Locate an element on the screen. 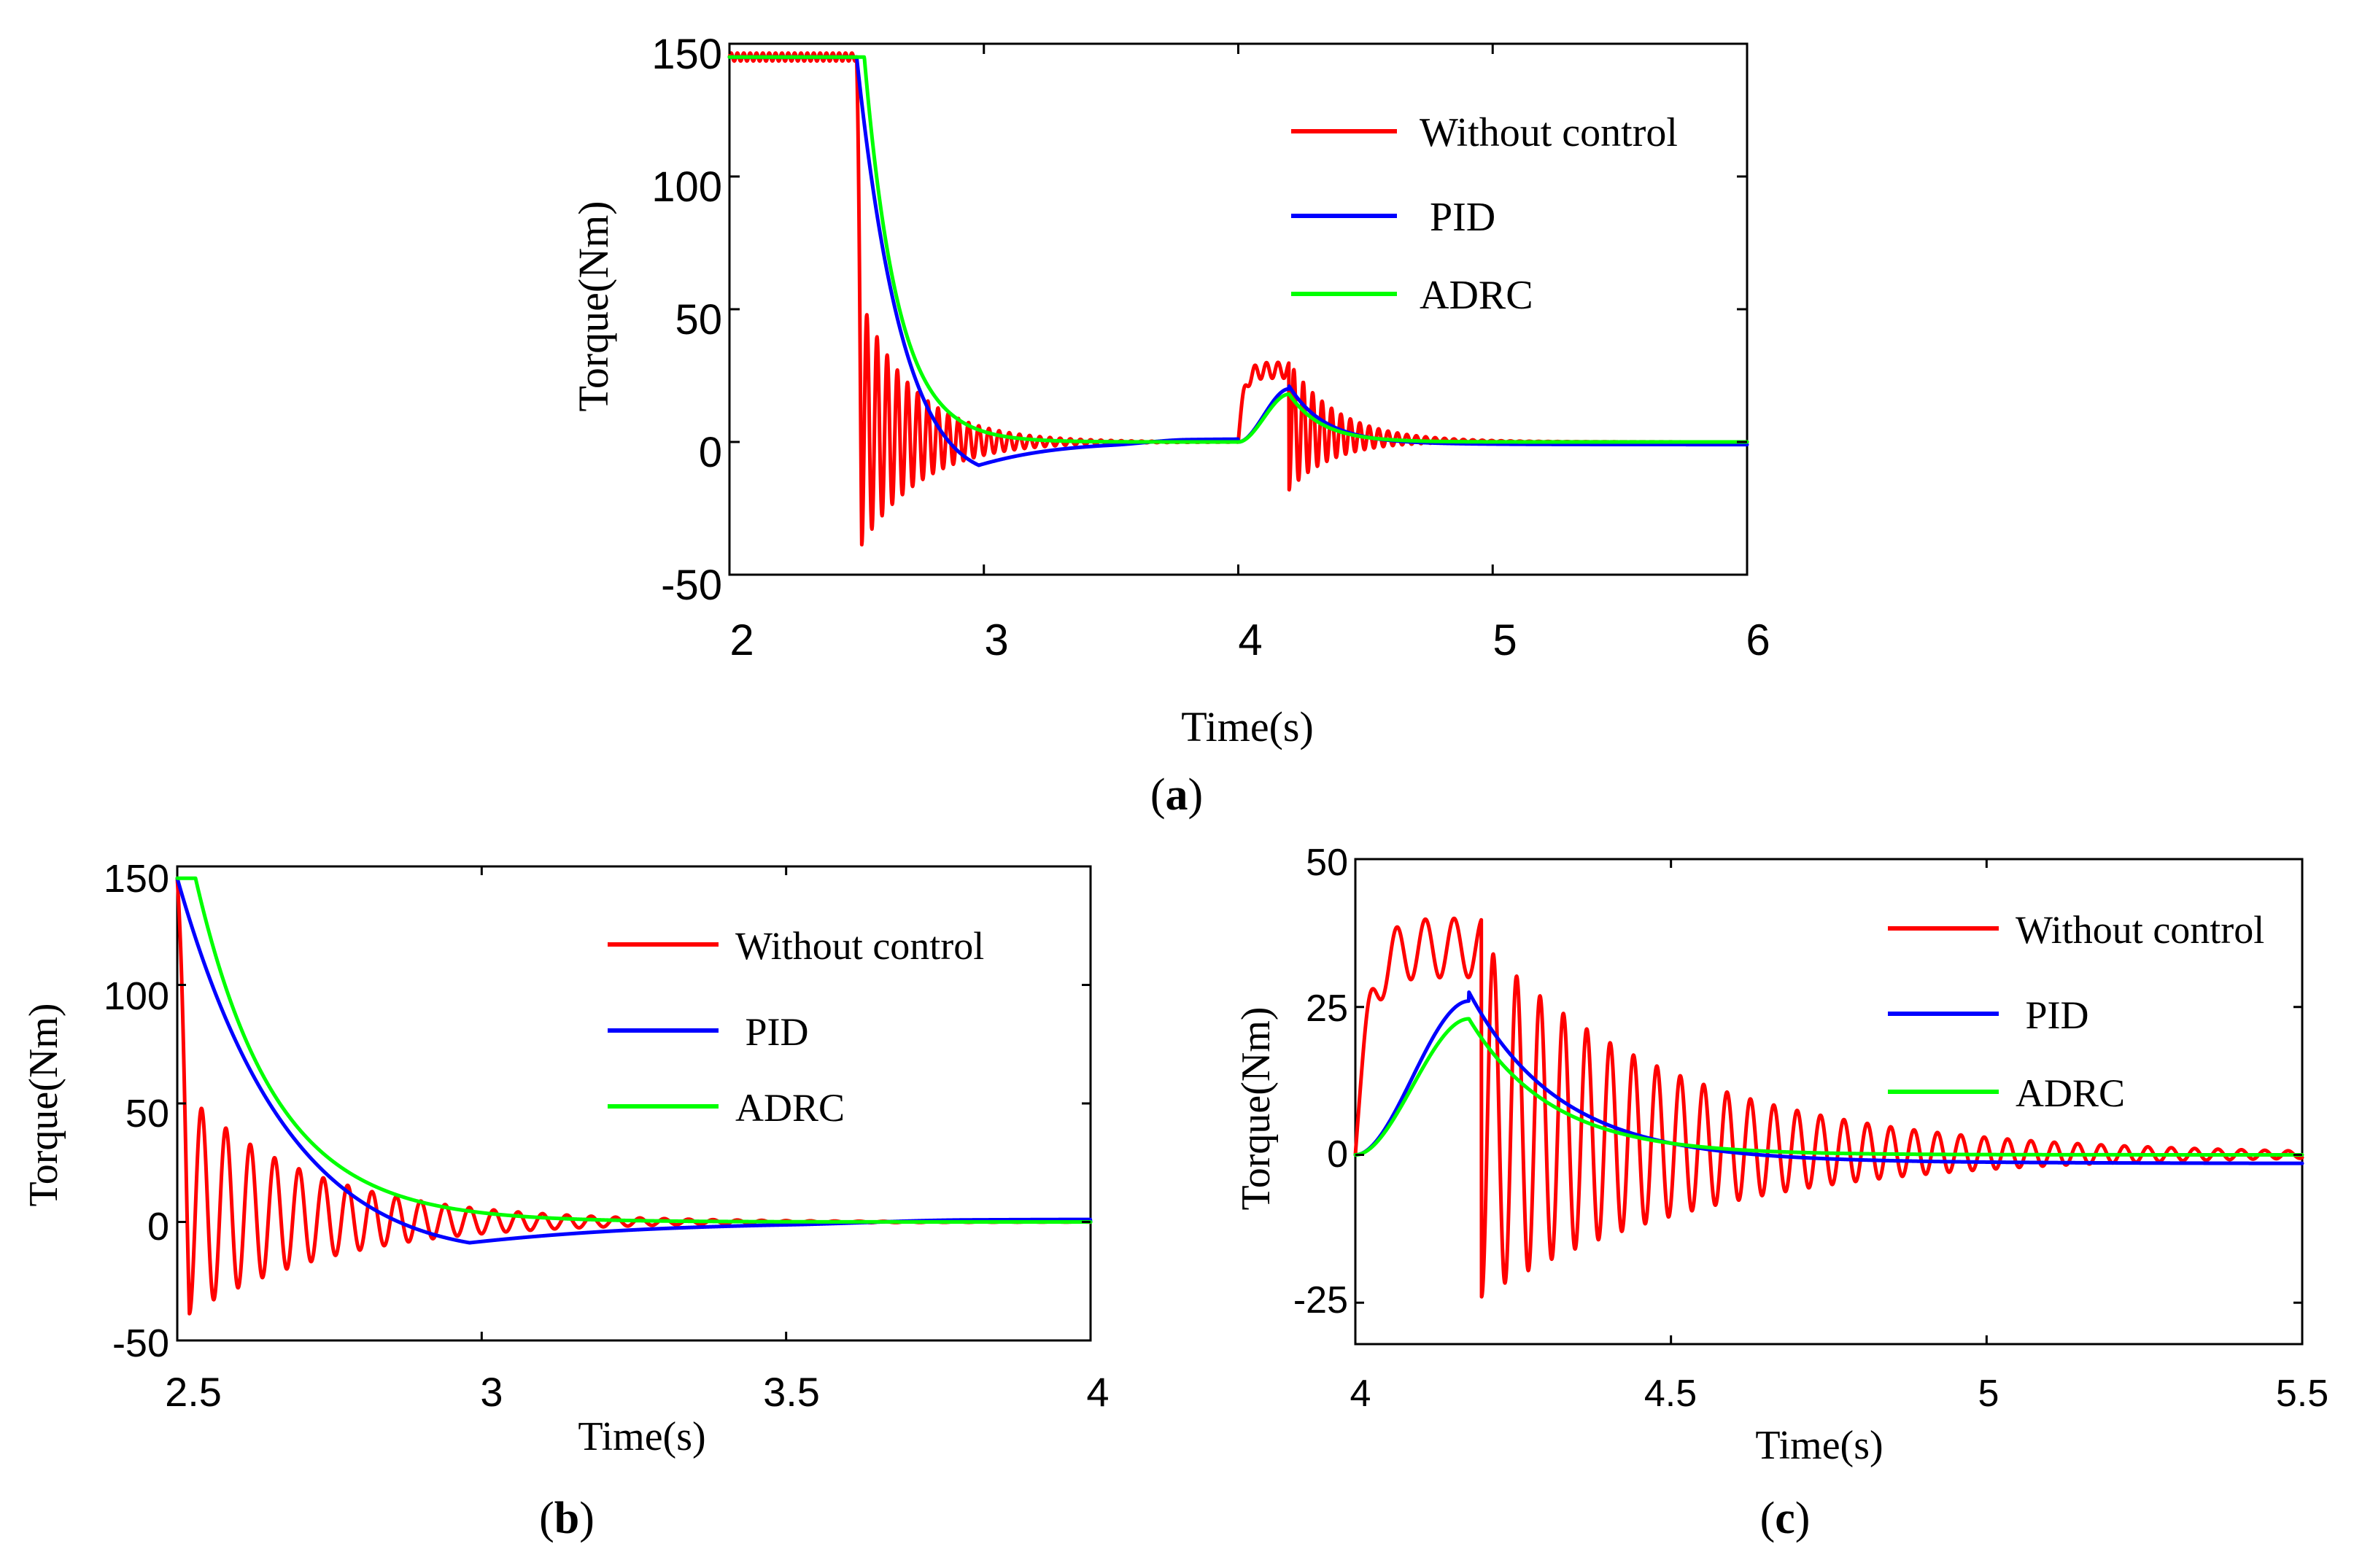 This screenshot has height=1568, width=2354. panel-b-plot-area is located at coordinates (634, 1096).